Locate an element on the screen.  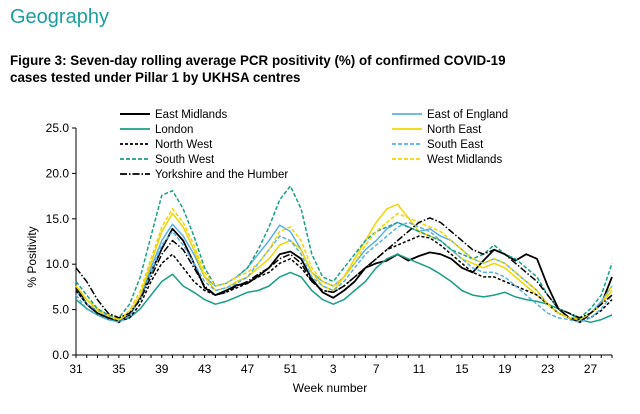
x-tick-label: 35 is located at coordinates (119, 369).